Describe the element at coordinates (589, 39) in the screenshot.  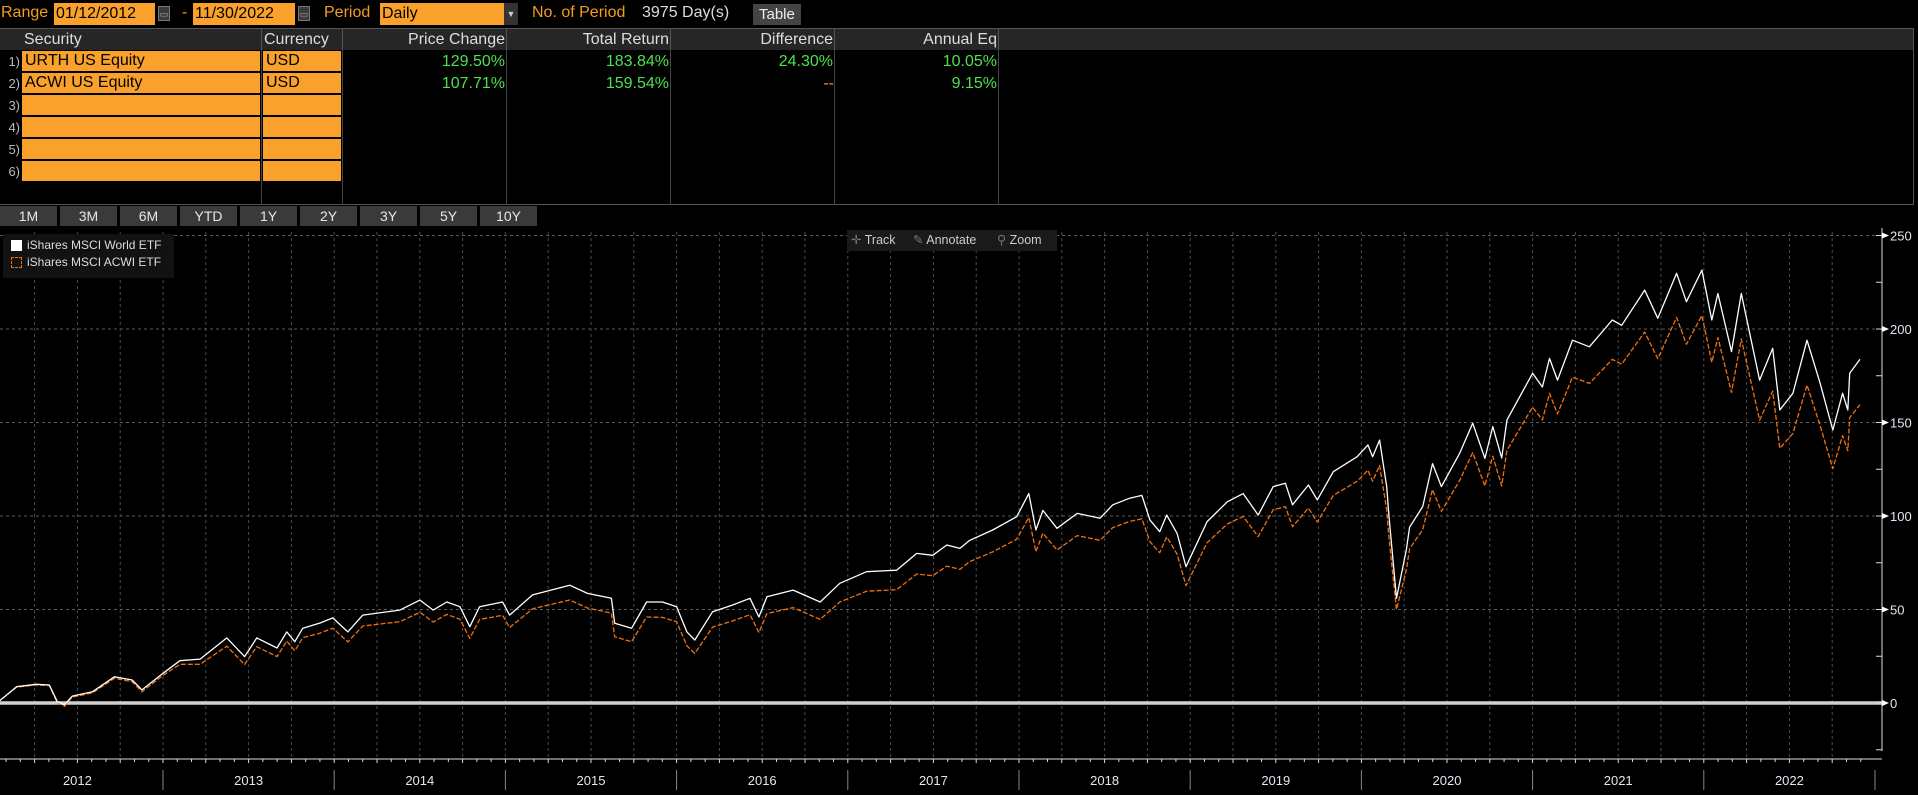
I see `header-total-return: Total Return` at that location.